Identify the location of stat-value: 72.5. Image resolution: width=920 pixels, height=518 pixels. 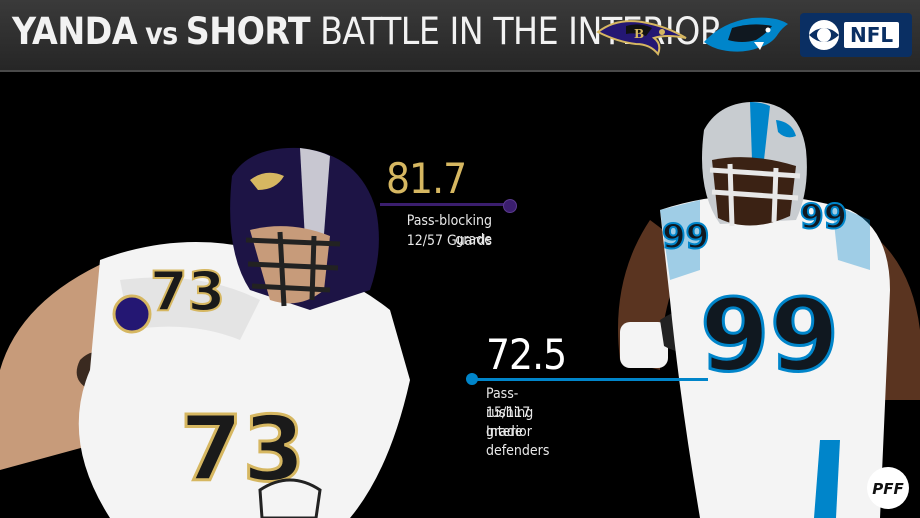
(526, 354).